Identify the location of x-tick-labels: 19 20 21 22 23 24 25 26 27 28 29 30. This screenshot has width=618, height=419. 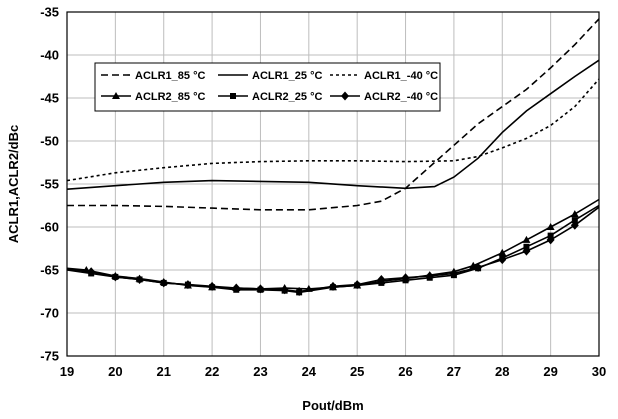
(333, 371).